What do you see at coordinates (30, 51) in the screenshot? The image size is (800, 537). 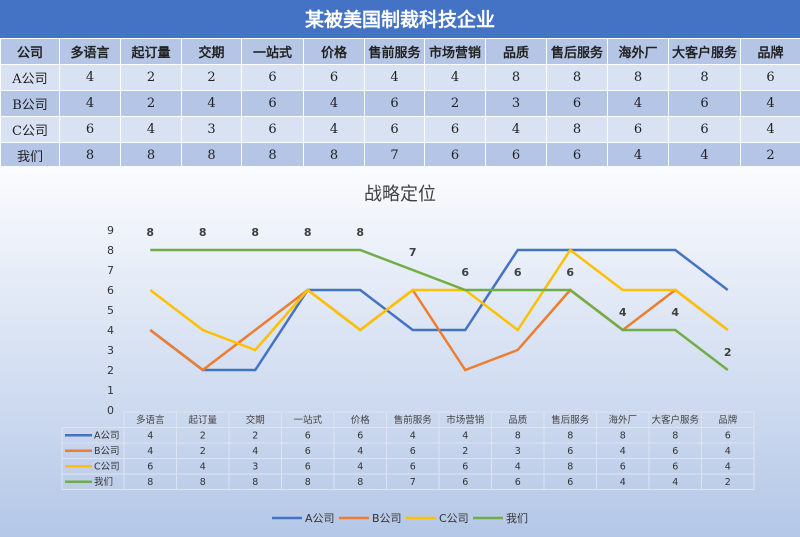 I see `header-cell: 公司` at bounding box center [30, 51].